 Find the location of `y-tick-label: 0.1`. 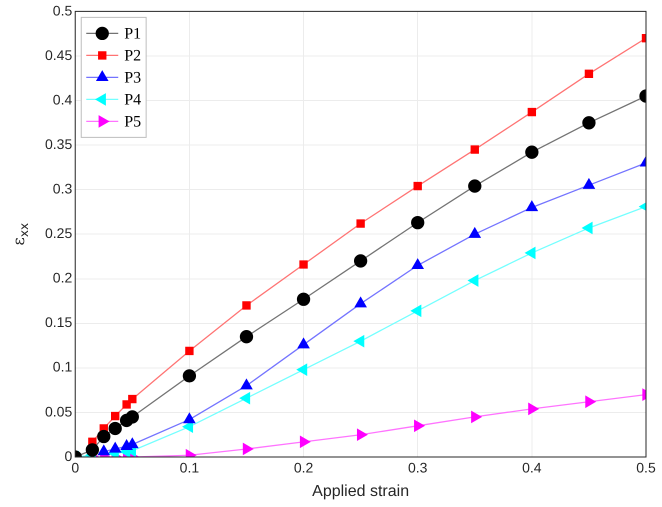

y-tick-label: 0.1 is located at coordinates (62, 366).